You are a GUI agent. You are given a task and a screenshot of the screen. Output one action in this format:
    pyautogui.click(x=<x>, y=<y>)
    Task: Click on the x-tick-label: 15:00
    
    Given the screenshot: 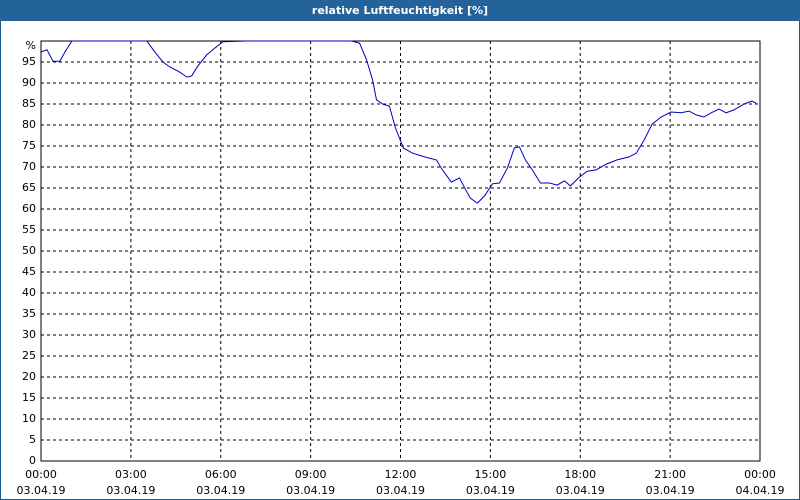 What is the action you would take?
    pyautogui.click(x=491, y=474)
    